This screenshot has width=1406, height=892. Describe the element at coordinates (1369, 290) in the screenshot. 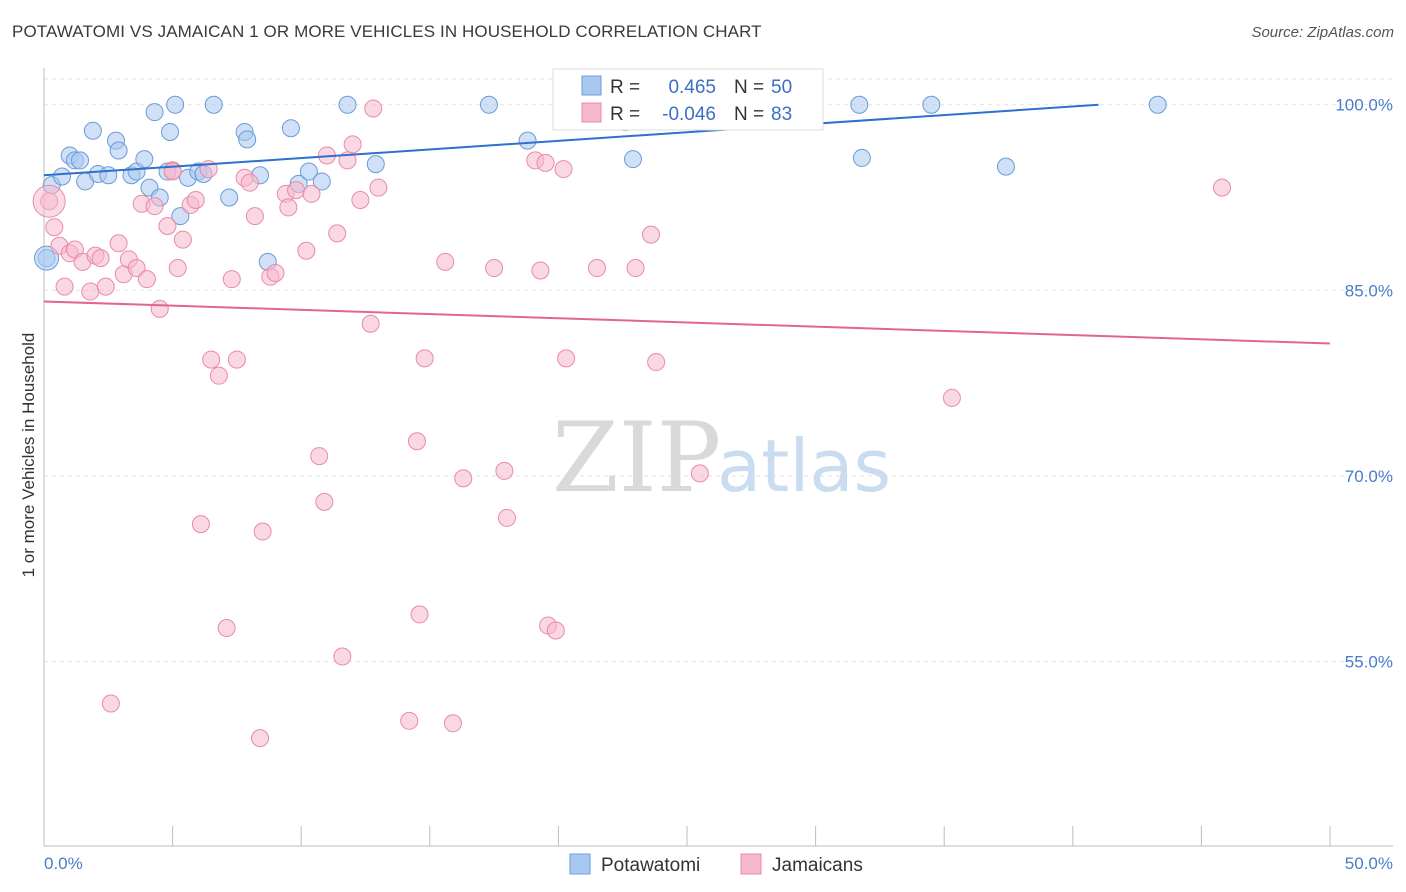

I see `y-tick-label: 85.0%` at that location.